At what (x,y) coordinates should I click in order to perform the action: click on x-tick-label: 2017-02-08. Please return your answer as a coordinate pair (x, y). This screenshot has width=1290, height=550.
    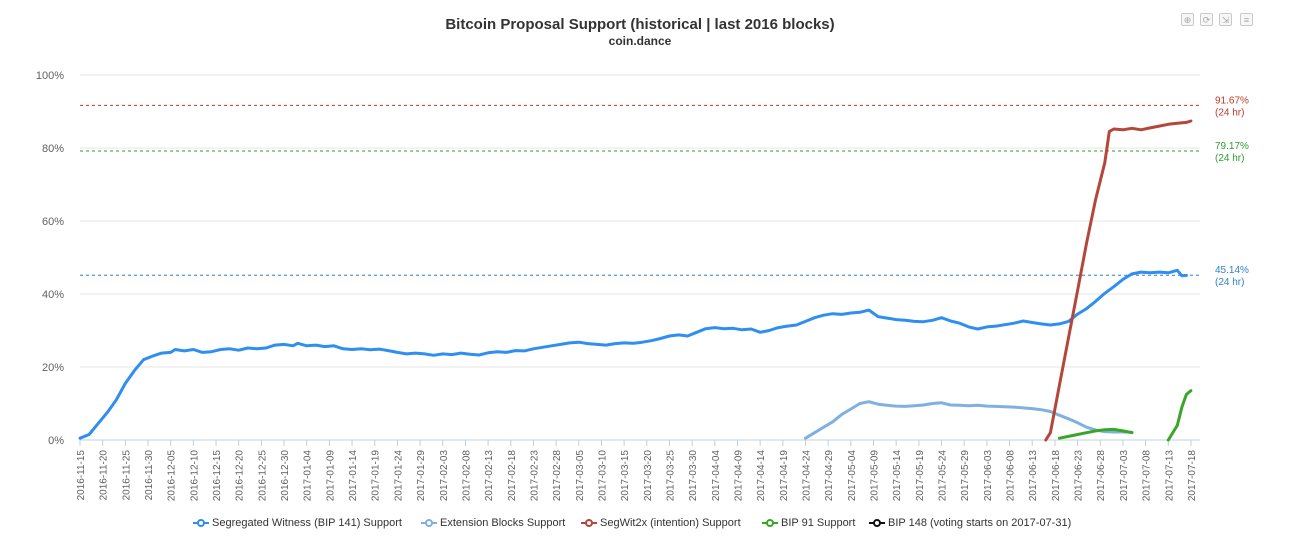
    Looking at the image, I should click on (466, 476).